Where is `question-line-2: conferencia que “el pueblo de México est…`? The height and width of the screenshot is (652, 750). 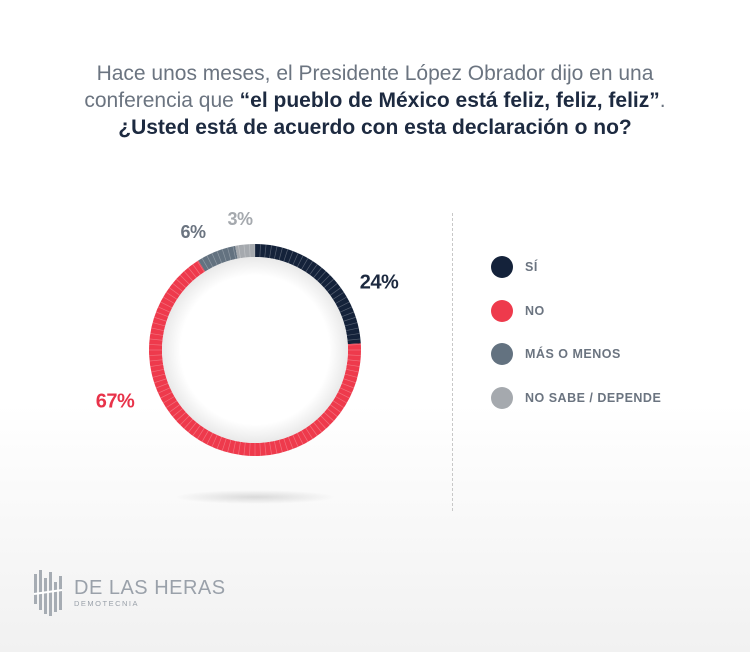
question-line-2: conferencia que “el pueblo de México est… is located at coordinates (375, 100).